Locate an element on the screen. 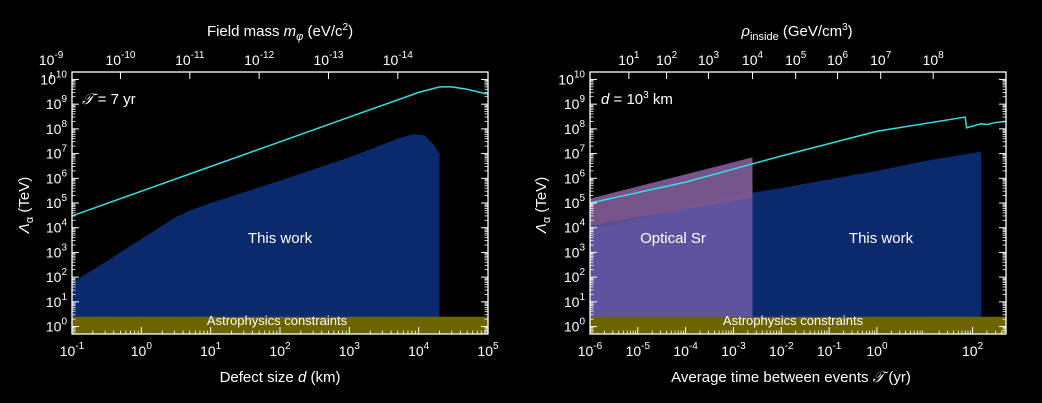 Image resolution: width=1042 pixels, height=403 pixels. right-optical-label: Optical Sr is located at coordinates (673, 238).